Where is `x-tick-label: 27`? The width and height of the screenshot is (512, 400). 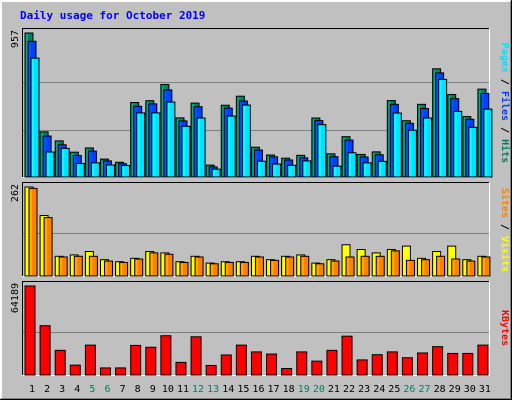
x-tick-label: 27 is located at coordinates (424, 389).